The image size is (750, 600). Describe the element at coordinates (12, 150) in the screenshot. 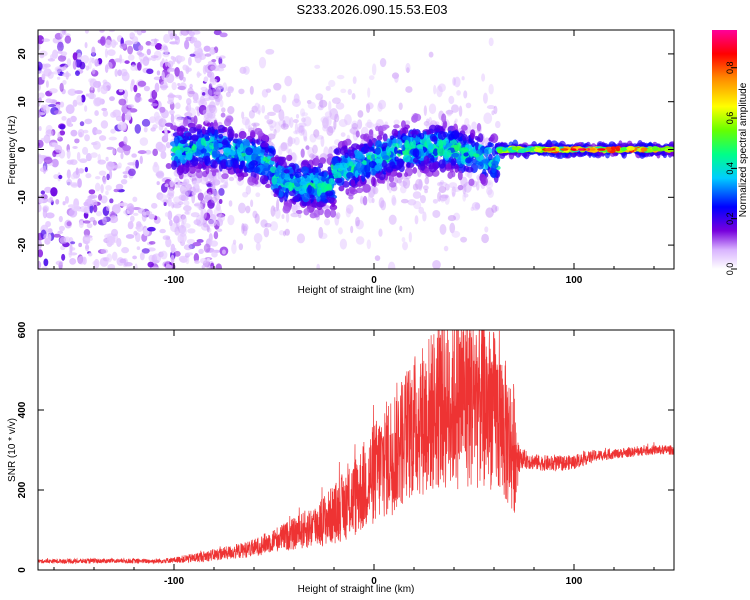

I see `spectrogram-y-axis-label: Frequency (Hz)` at that location.